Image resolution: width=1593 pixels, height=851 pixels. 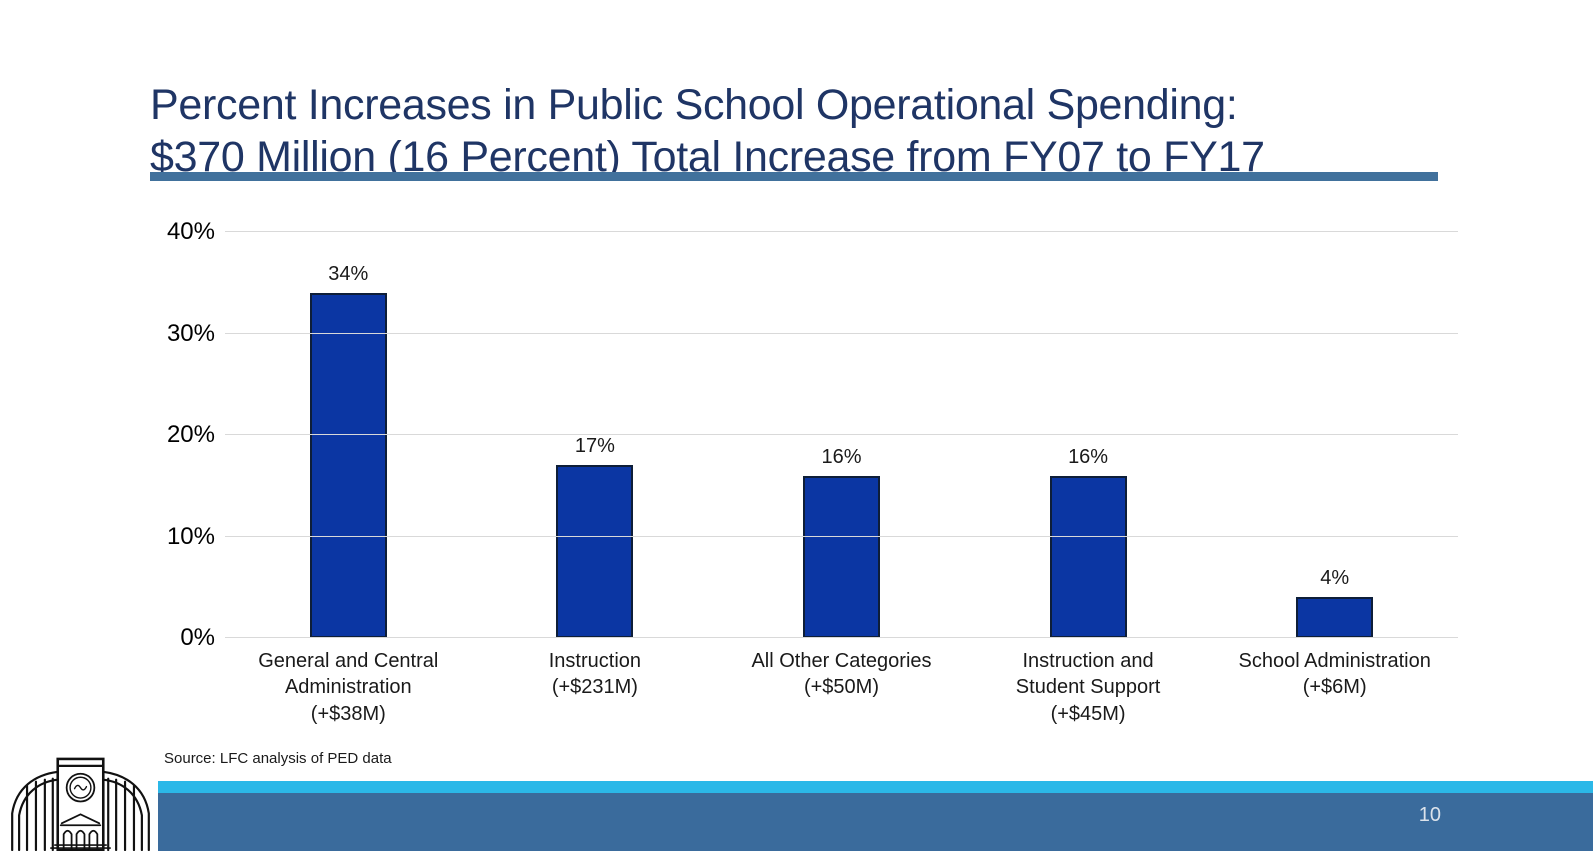 I want to click on bar-value-label: 17%, so click(x=594, y=446).